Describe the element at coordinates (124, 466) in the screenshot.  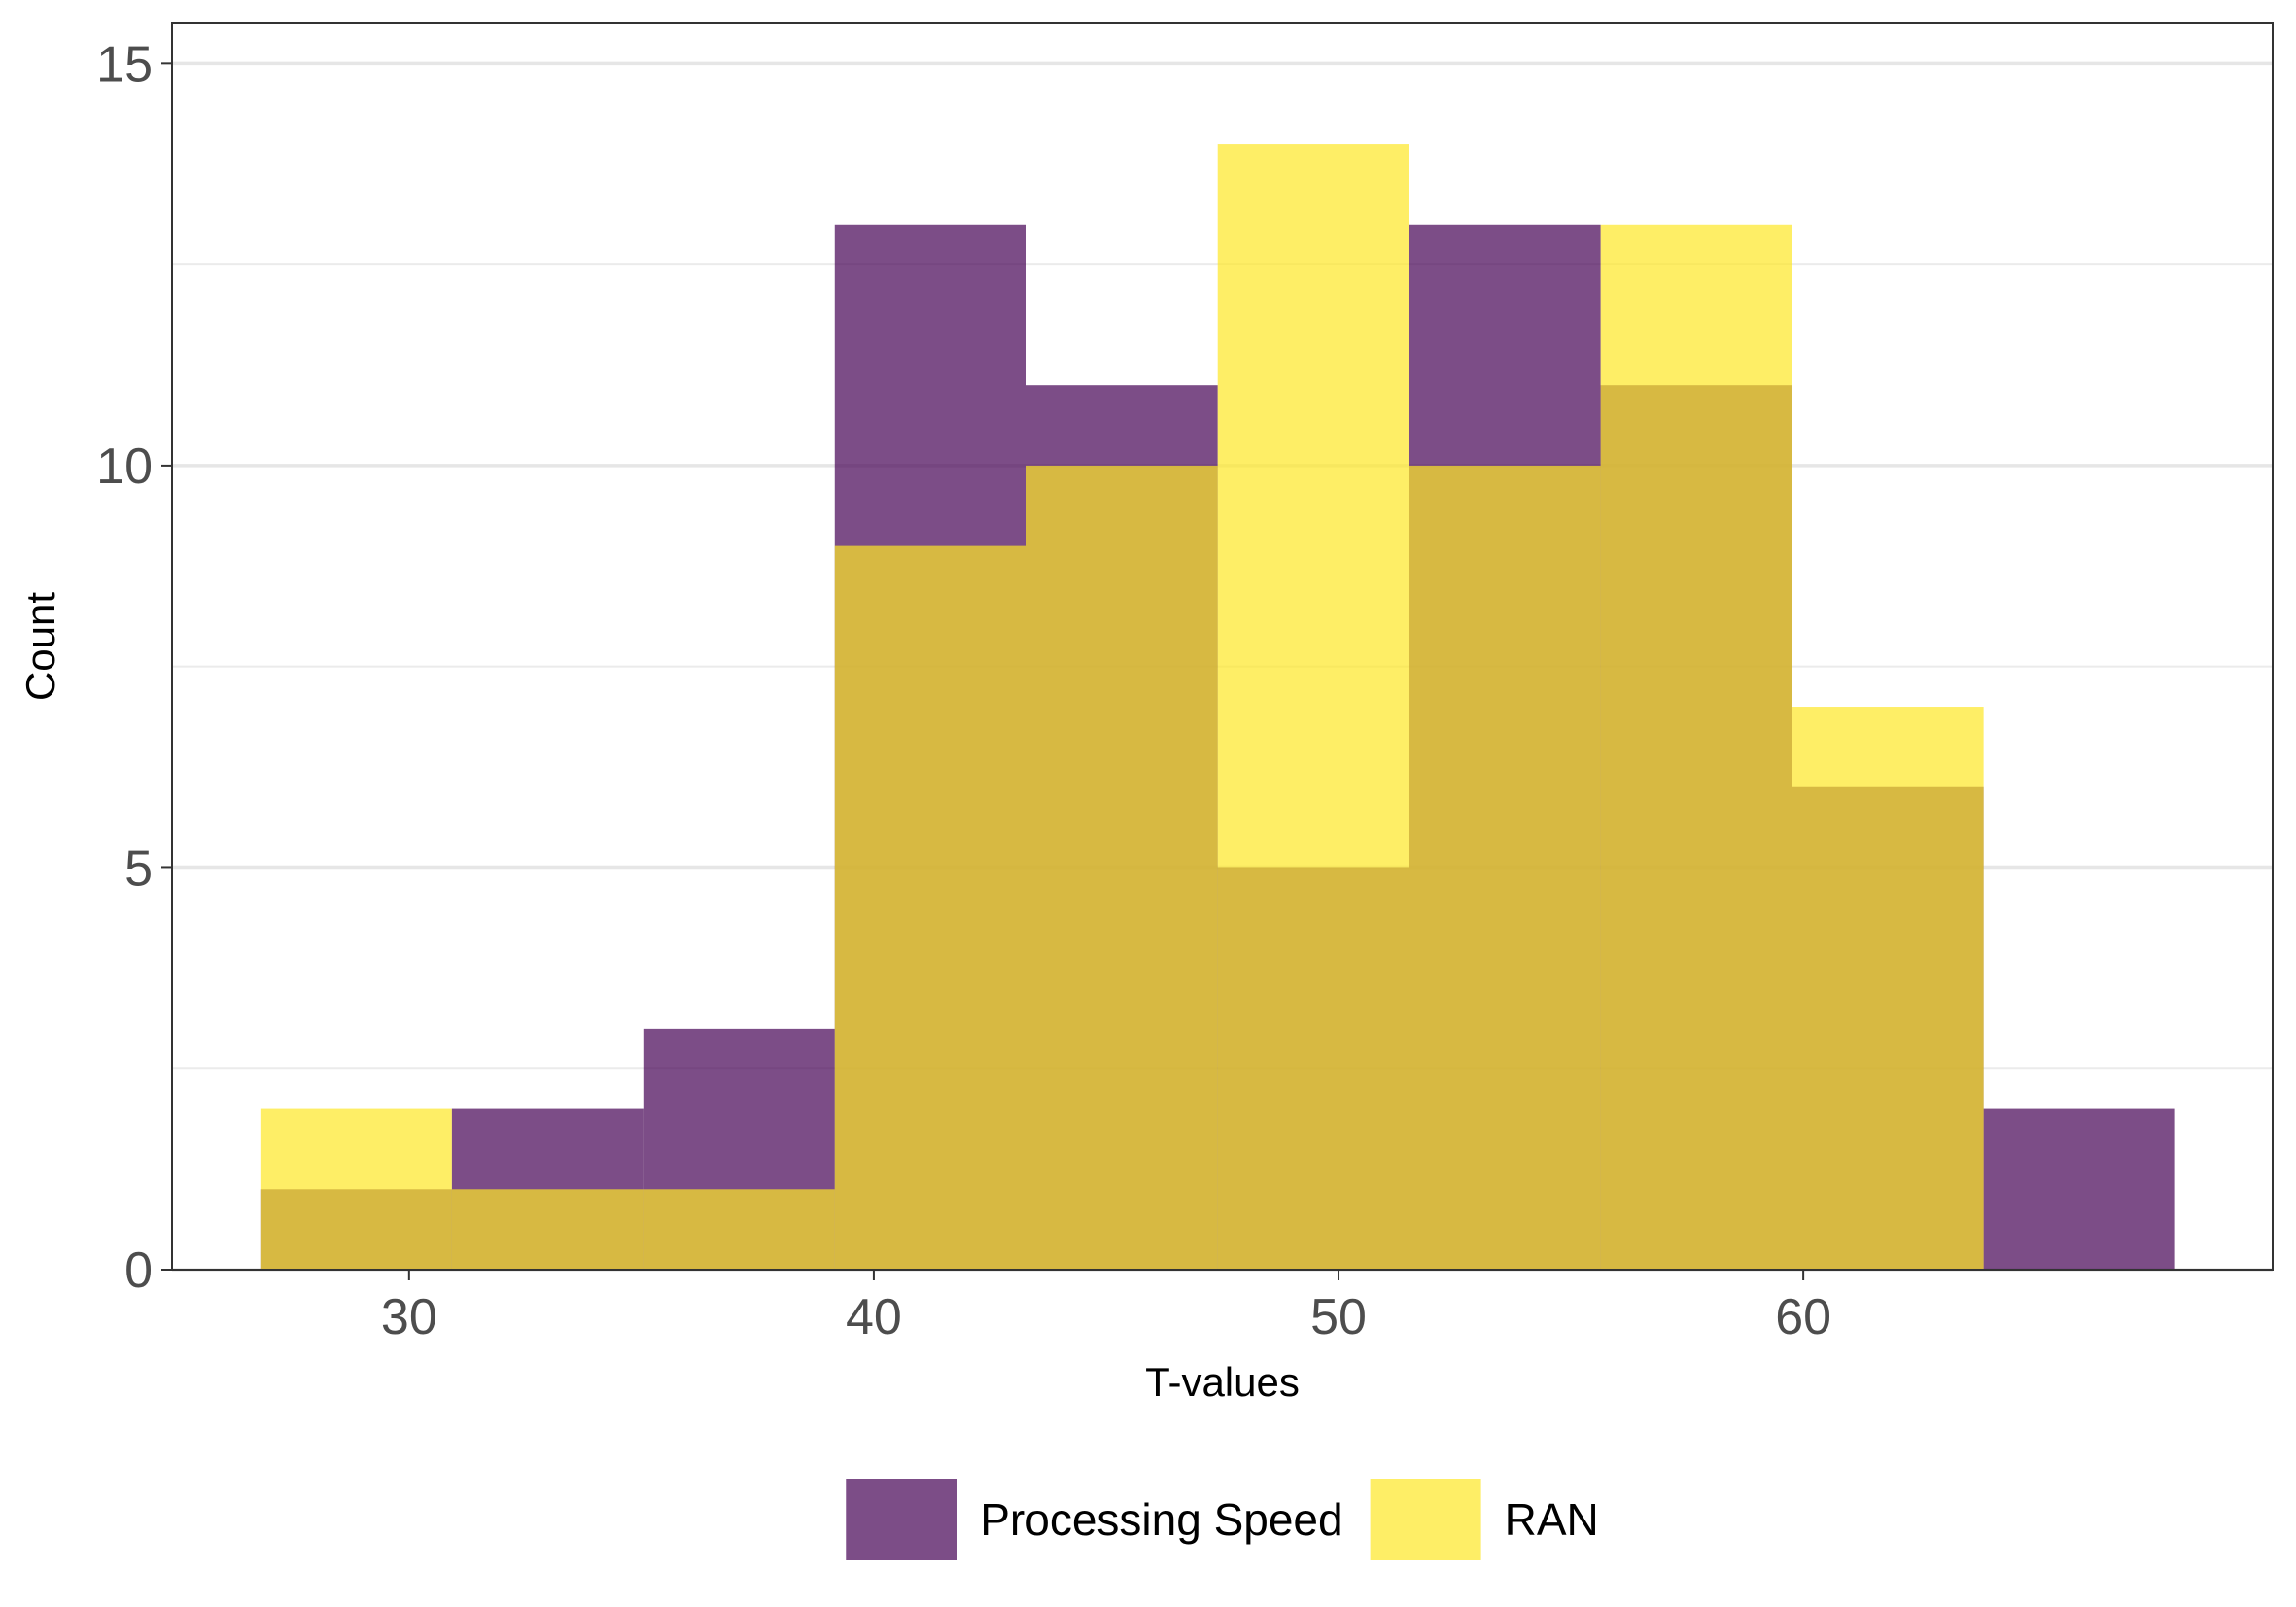
I see `y-tick-label-2: 10` at that location.